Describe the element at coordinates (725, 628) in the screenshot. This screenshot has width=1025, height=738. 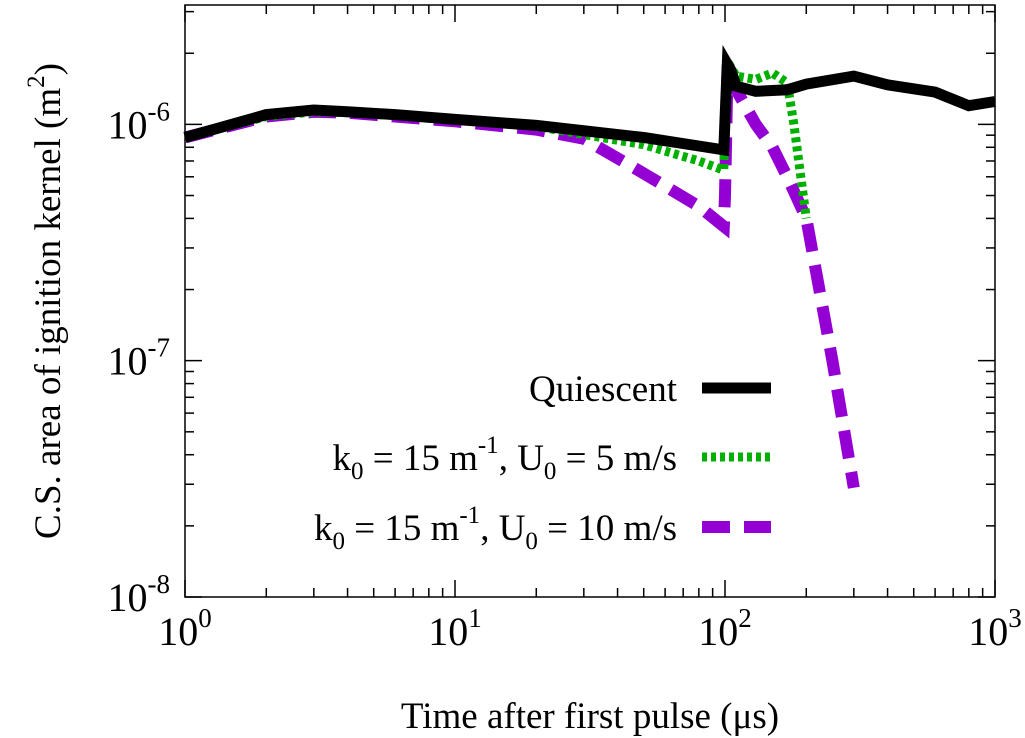
I see `x-tick-label: 10²` at that location.